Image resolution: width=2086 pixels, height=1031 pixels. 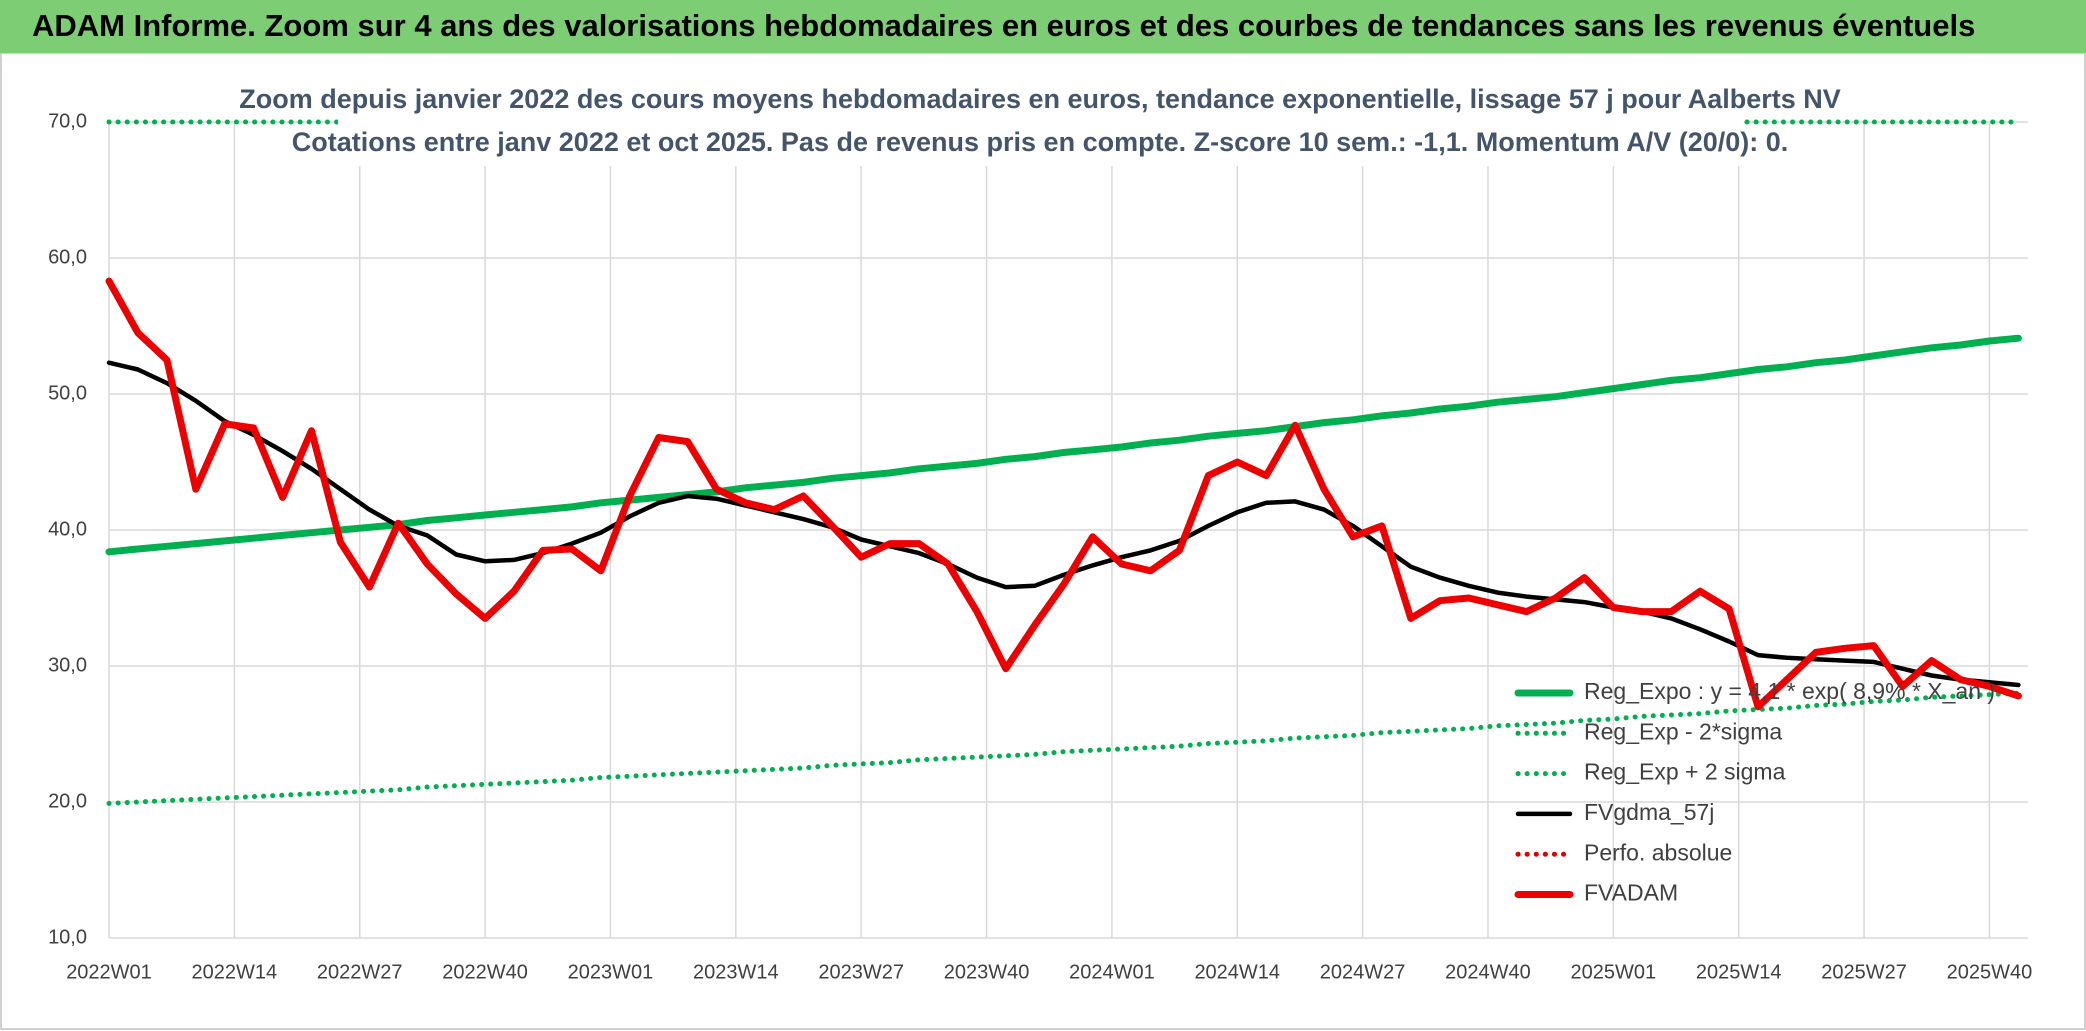 What do you see at coordinates (1363, 972) in the screenshot?
I see `x-tick-label: 2024W27` at bounding box center [1363, 972].